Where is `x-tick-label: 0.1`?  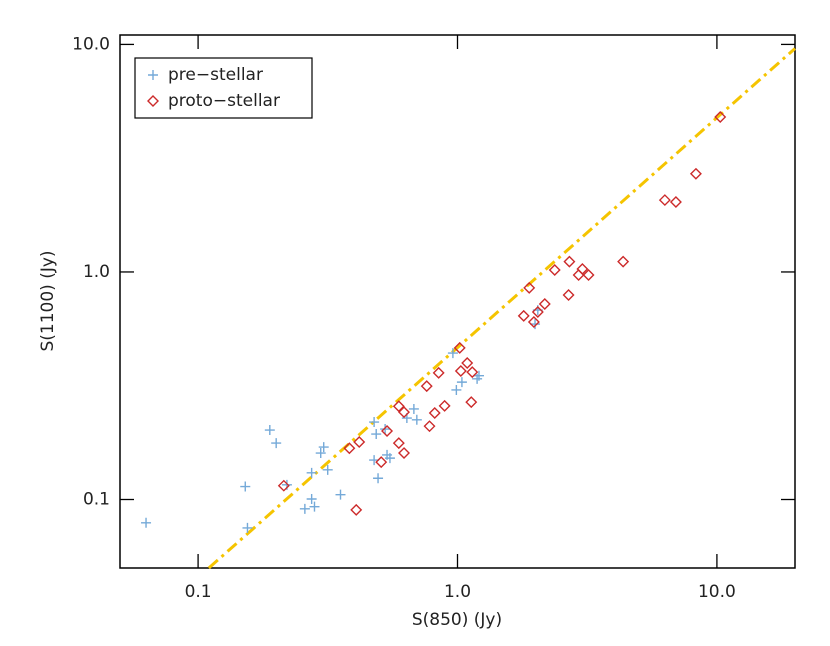
x-tick-label: 0.1 is located at coordinates (198, 592).